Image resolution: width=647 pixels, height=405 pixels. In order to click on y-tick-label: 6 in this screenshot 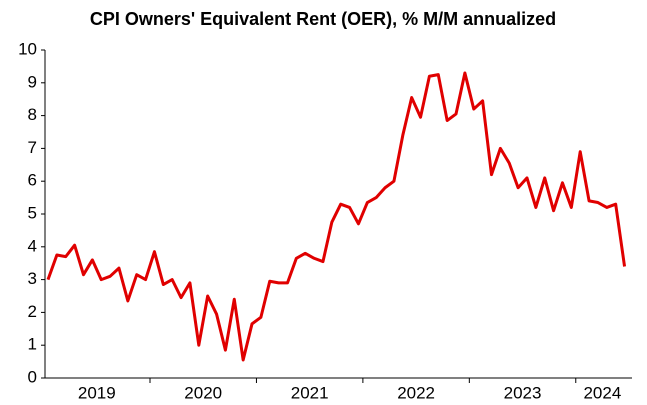, I will do `click(32, 180)`.